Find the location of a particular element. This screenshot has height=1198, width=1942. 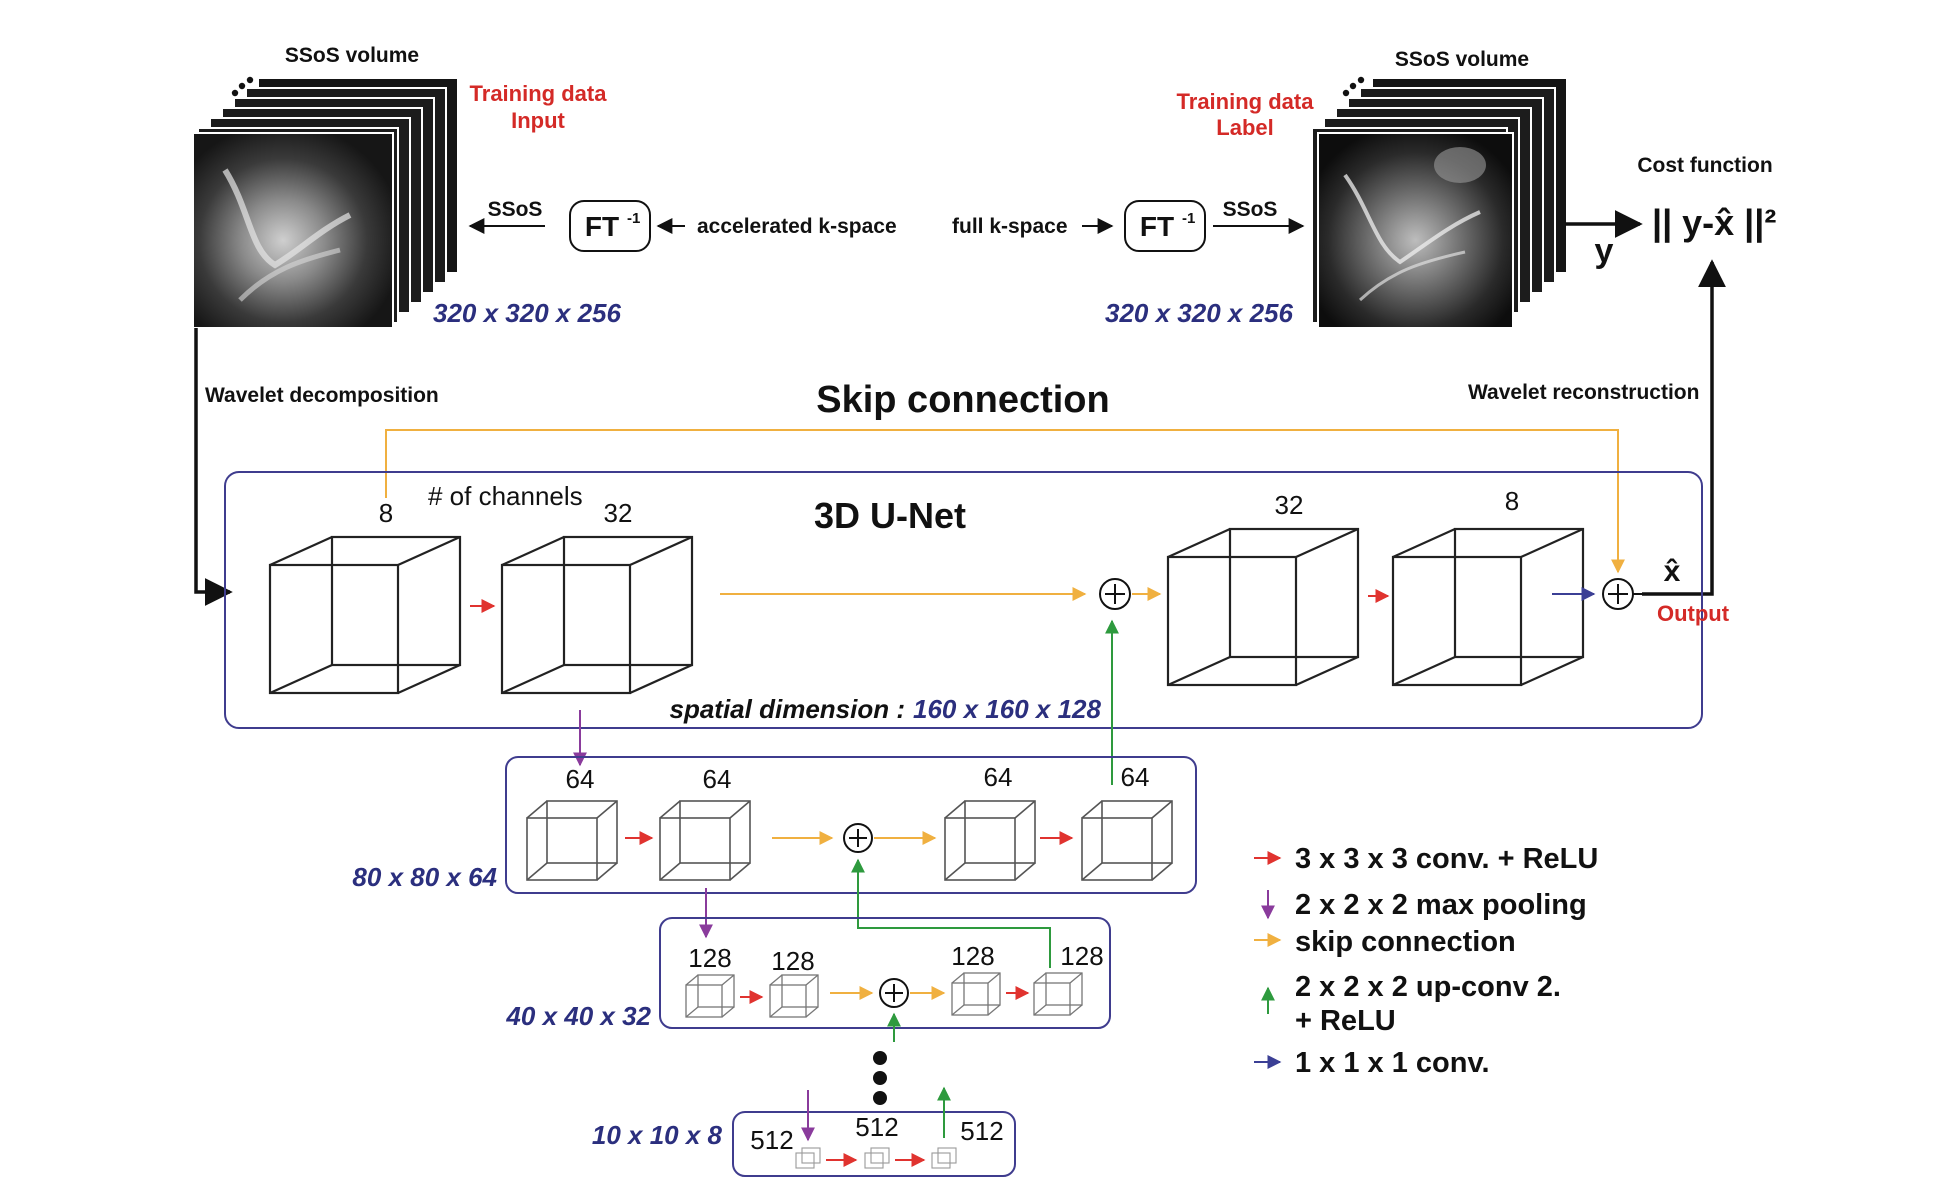

input-ft-main: FT is located at coordinates (602, 226).